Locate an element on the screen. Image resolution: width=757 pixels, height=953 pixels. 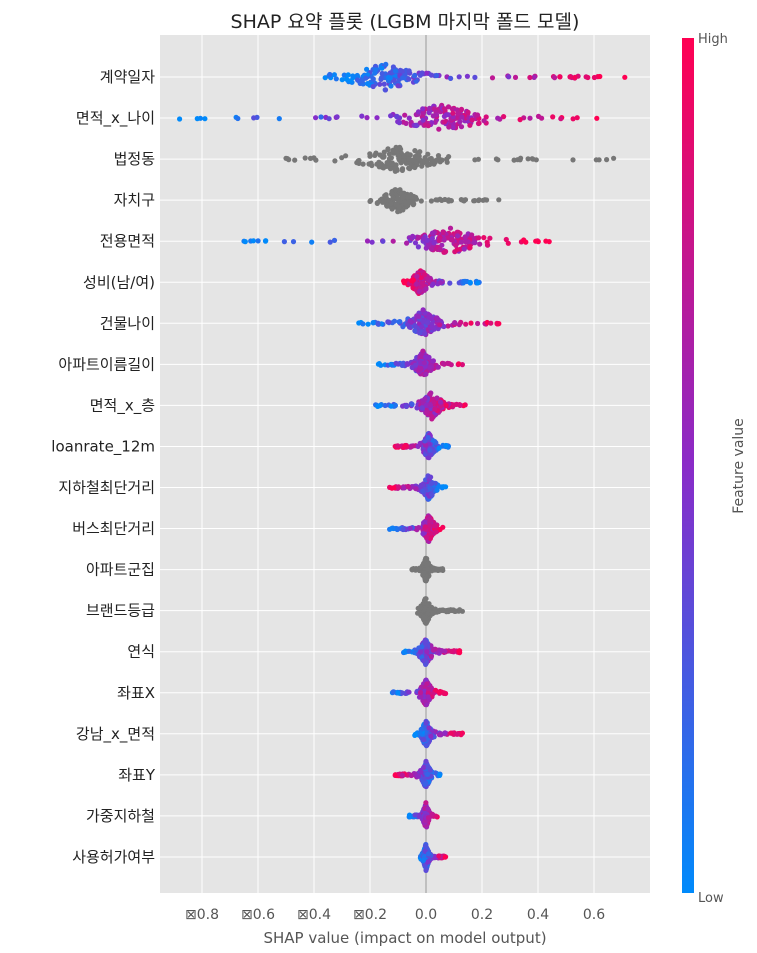
feature-label: 성비(남/여) is located at coordinates (119, 282).